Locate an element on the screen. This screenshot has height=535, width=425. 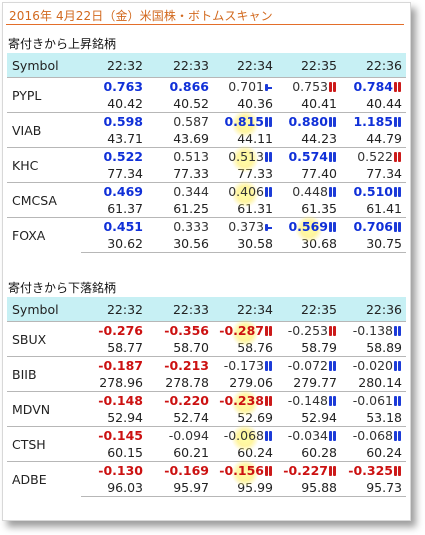
change-cell: -0.145 is located at coordinates (114, 435).